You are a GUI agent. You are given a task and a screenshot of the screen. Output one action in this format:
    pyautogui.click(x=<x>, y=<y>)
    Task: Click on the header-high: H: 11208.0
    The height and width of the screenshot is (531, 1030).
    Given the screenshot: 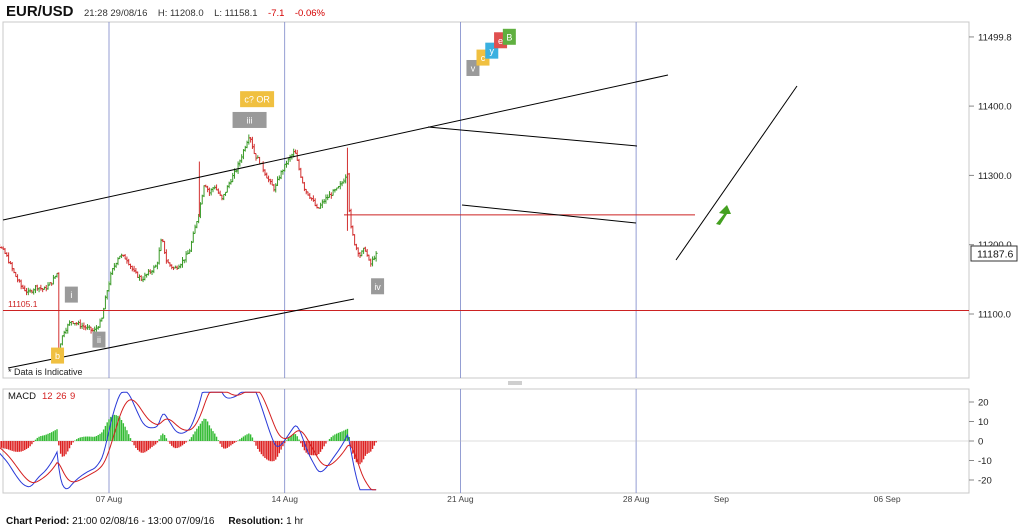 What is the action you would take?
    pyautogui.click(x=181, y=13)
    